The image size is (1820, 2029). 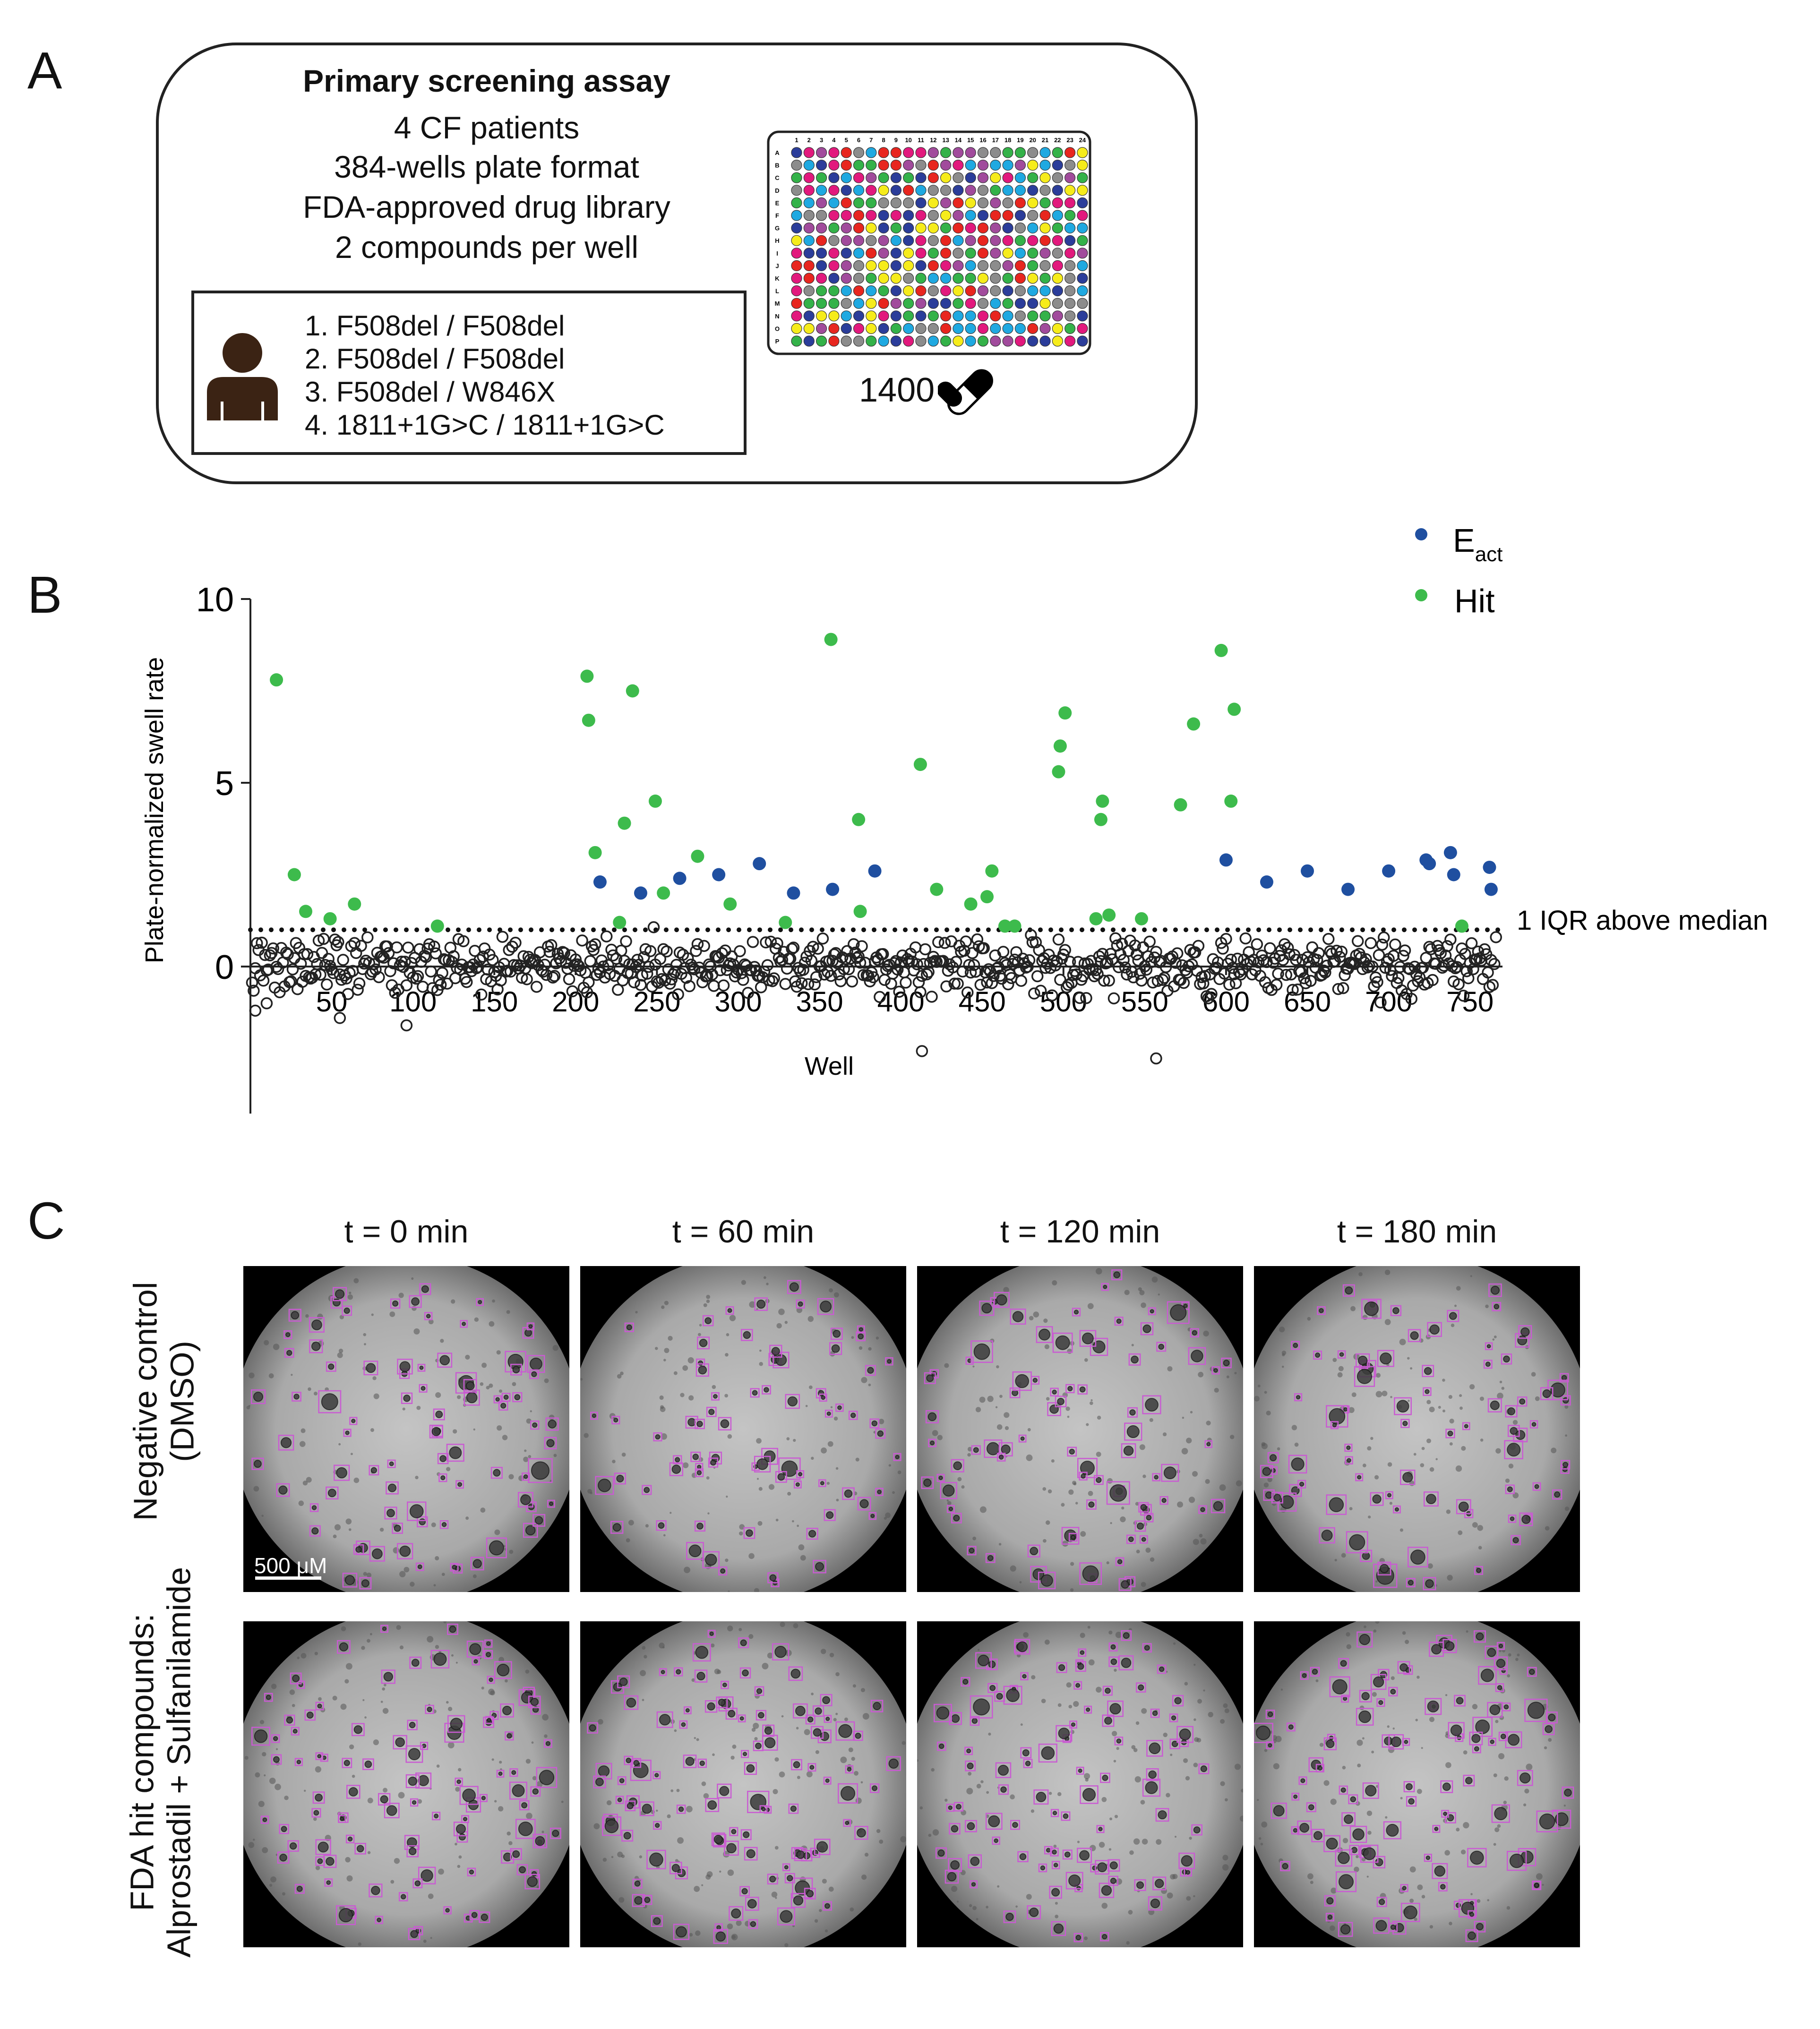 I want to click on point-hit, so click(x=1109, y=915).